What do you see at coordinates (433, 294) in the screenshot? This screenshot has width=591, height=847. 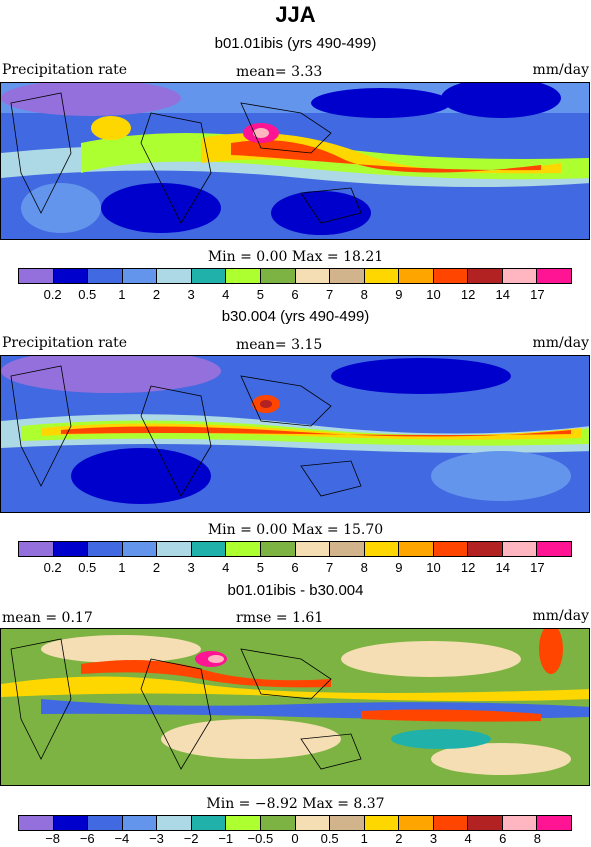 I see `colorbar-tick-label: 10` at bounding box center [433, 294].